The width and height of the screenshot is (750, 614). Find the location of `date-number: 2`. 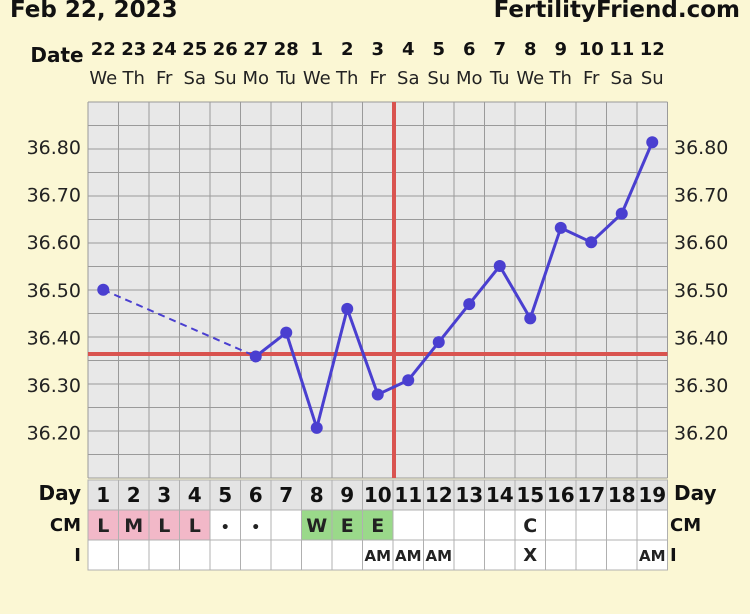

date-number: 2 is located at coordinates (347, 49).